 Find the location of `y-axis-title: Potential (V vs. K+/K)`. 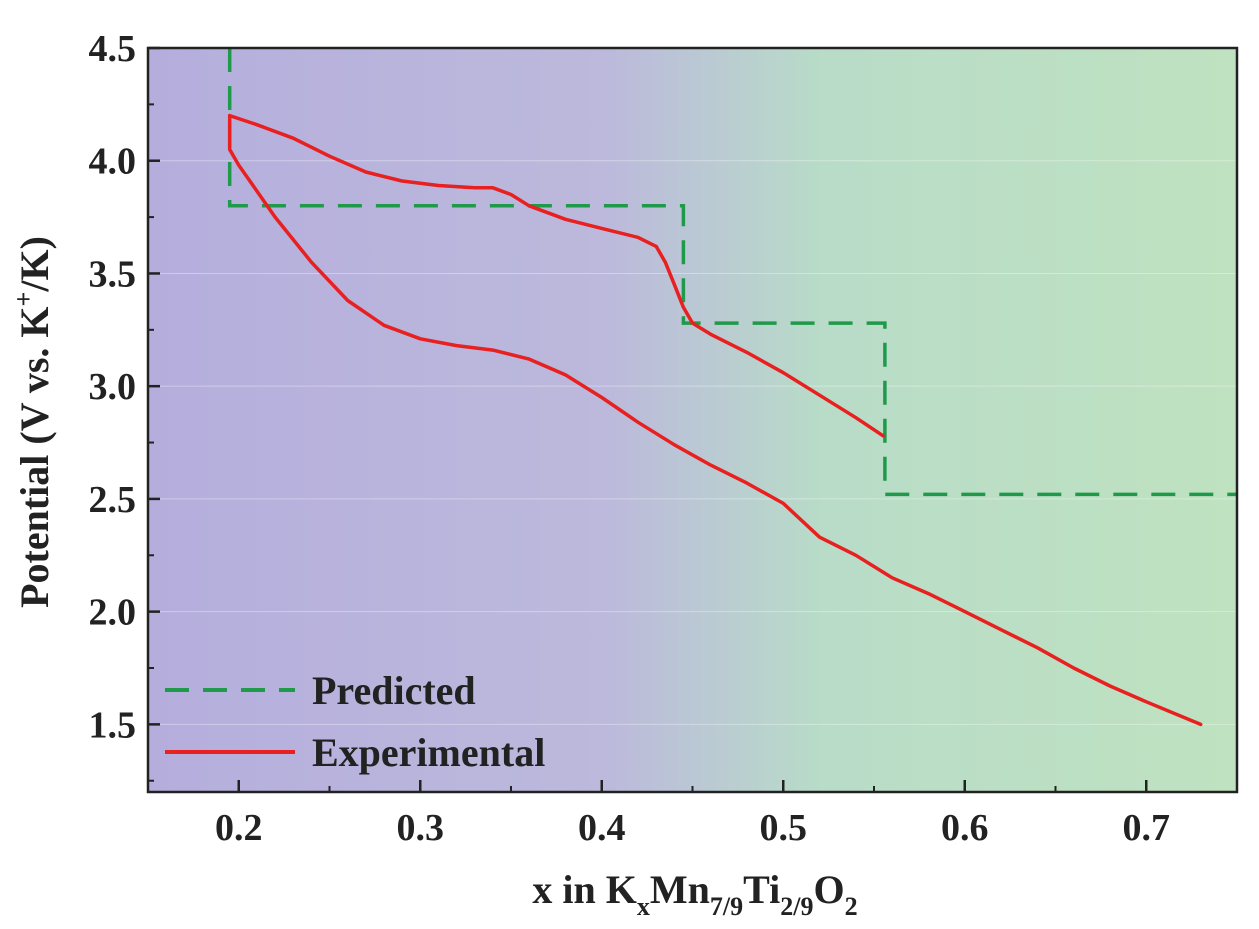

y-axis-title: Potential (V vs. K+/K) is located at coordinates (33, 422).